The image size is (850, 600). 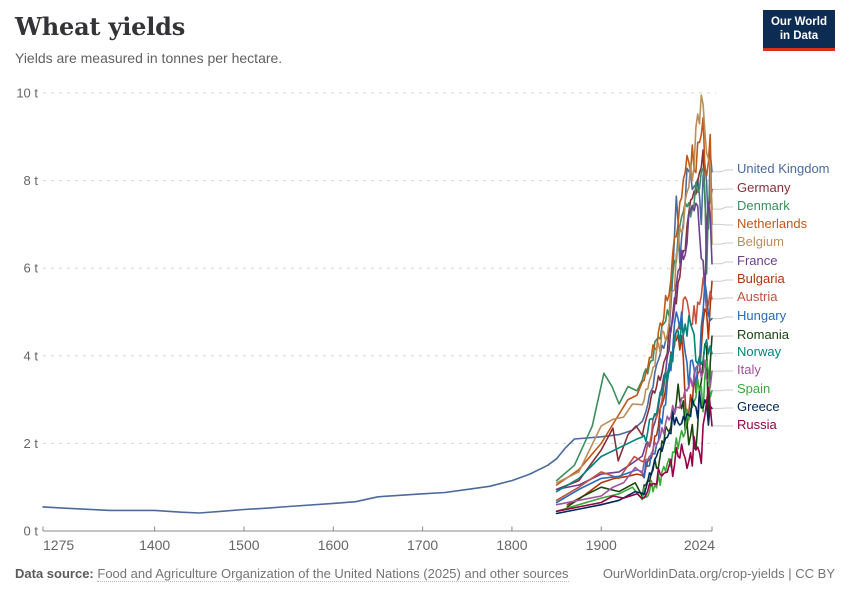 I want to click on legend-label-greece: Greece, so click(x=758, y=406).